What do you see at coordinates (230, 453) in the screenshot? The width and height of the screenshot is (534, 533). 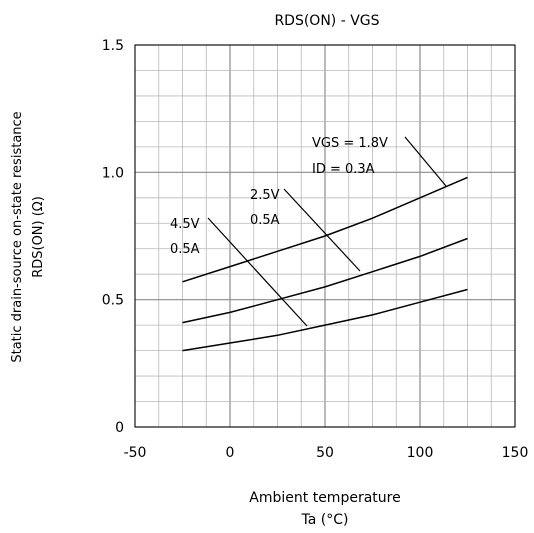 I see `x-tick-label: 0` at bounding box center [230, 453].